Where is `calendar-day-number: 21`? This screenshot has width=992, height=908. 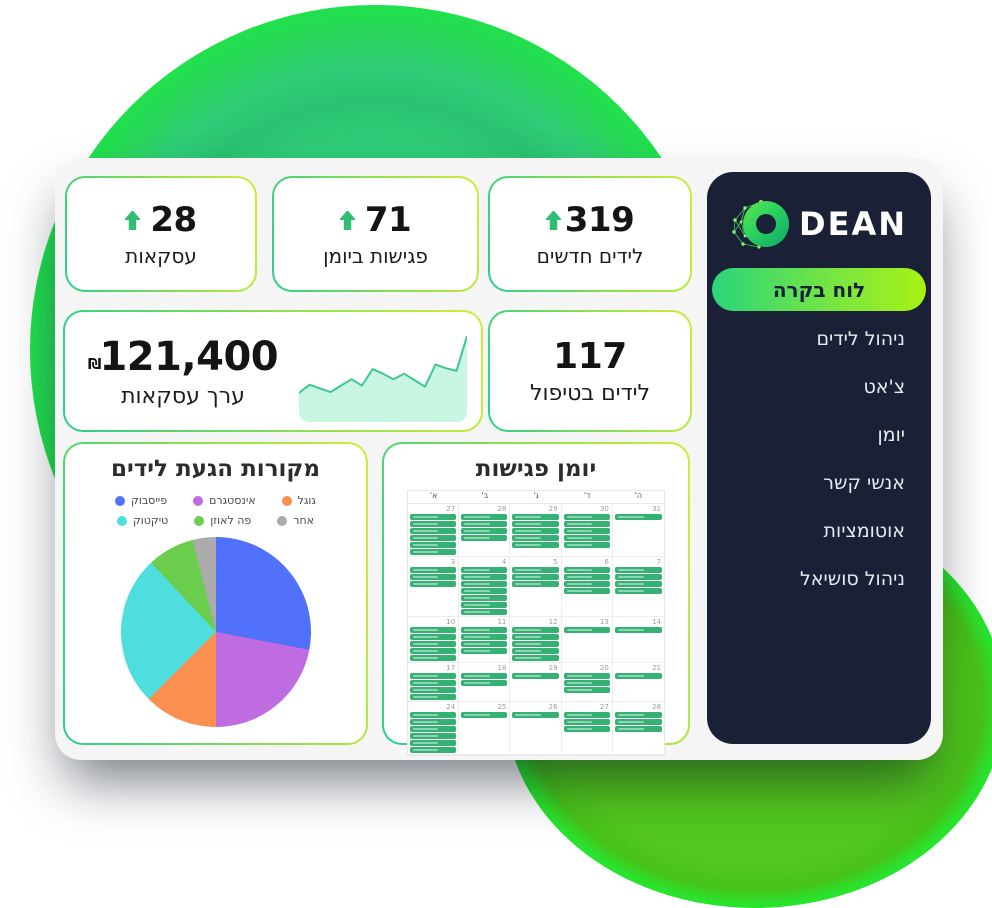
calendar-day-number: 21 is located at coordinates (656, 668).